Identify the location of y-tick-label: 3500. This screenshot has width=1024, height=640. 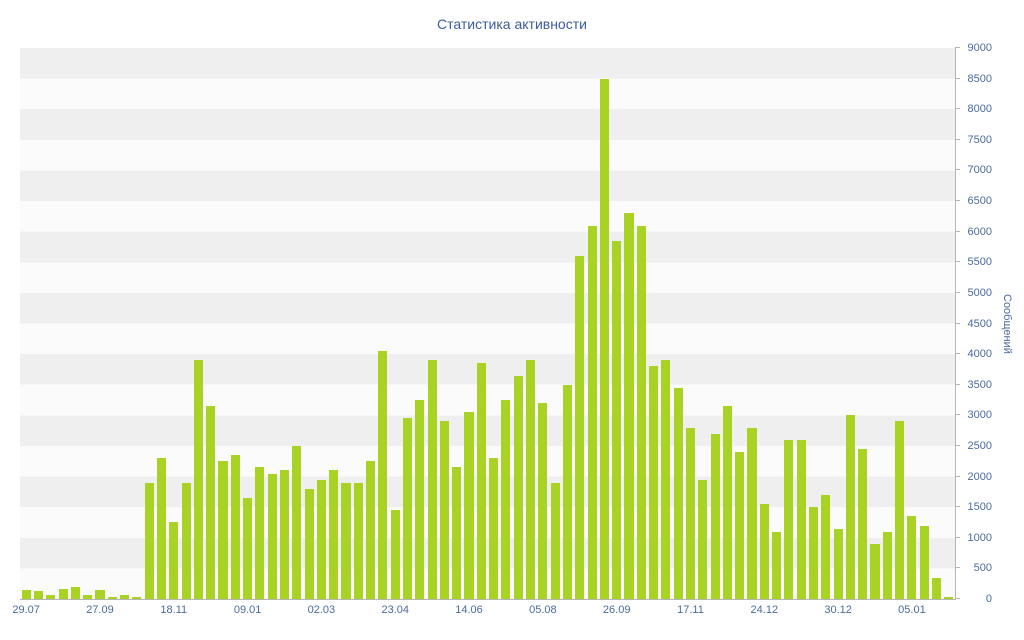
(979, 384).